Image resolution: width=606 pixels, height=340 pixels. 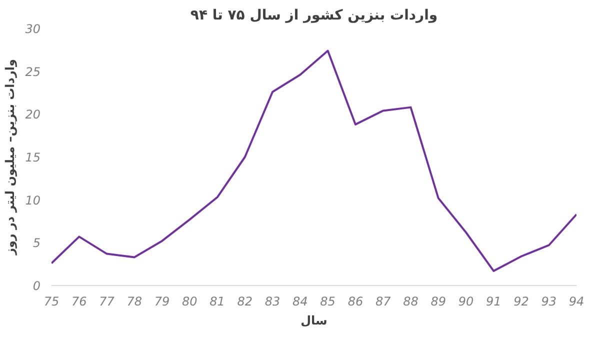 I want to click on y-tick-label: 5, so click(x=36, y=243).